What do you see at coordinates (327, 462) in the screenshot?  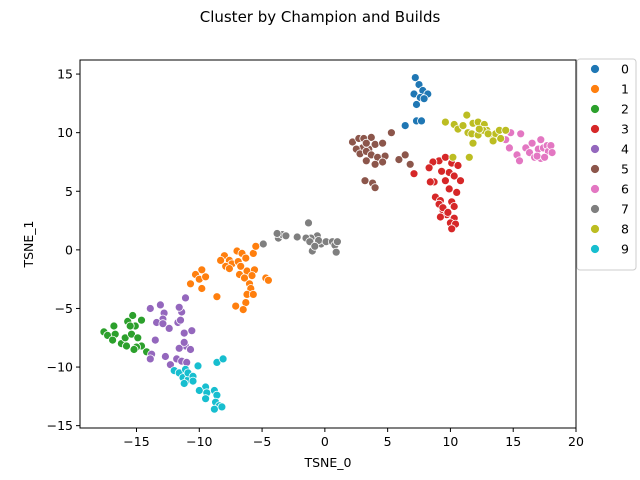 I see `x-axis-label: TSNE_0` at bounding box center [327, 462].